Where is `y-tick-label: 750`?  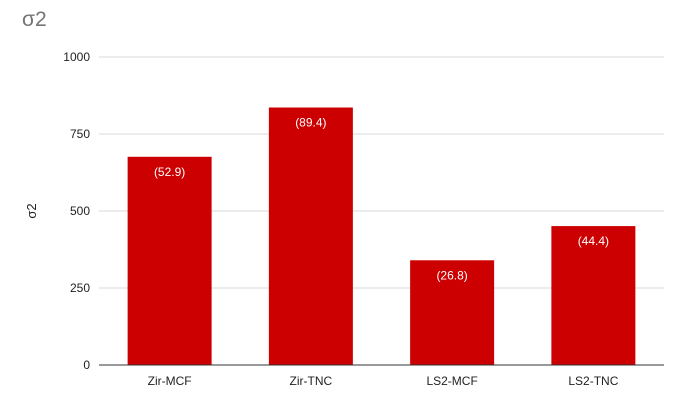
y-tick-label: 750 is located at coordinates (80, 134).